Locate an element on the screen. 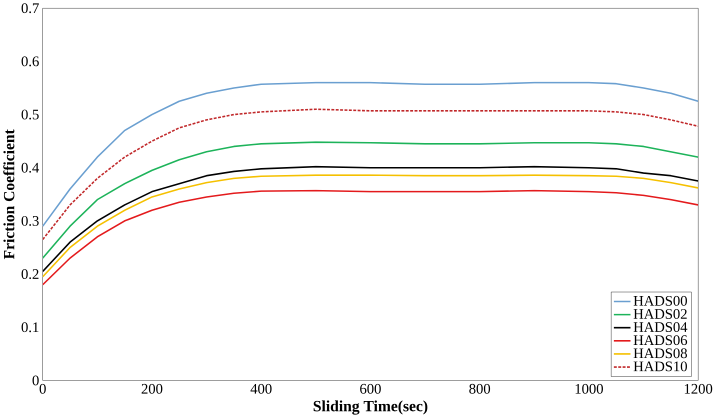  x-tick-label: 800 is located at coordinates (479, 389).